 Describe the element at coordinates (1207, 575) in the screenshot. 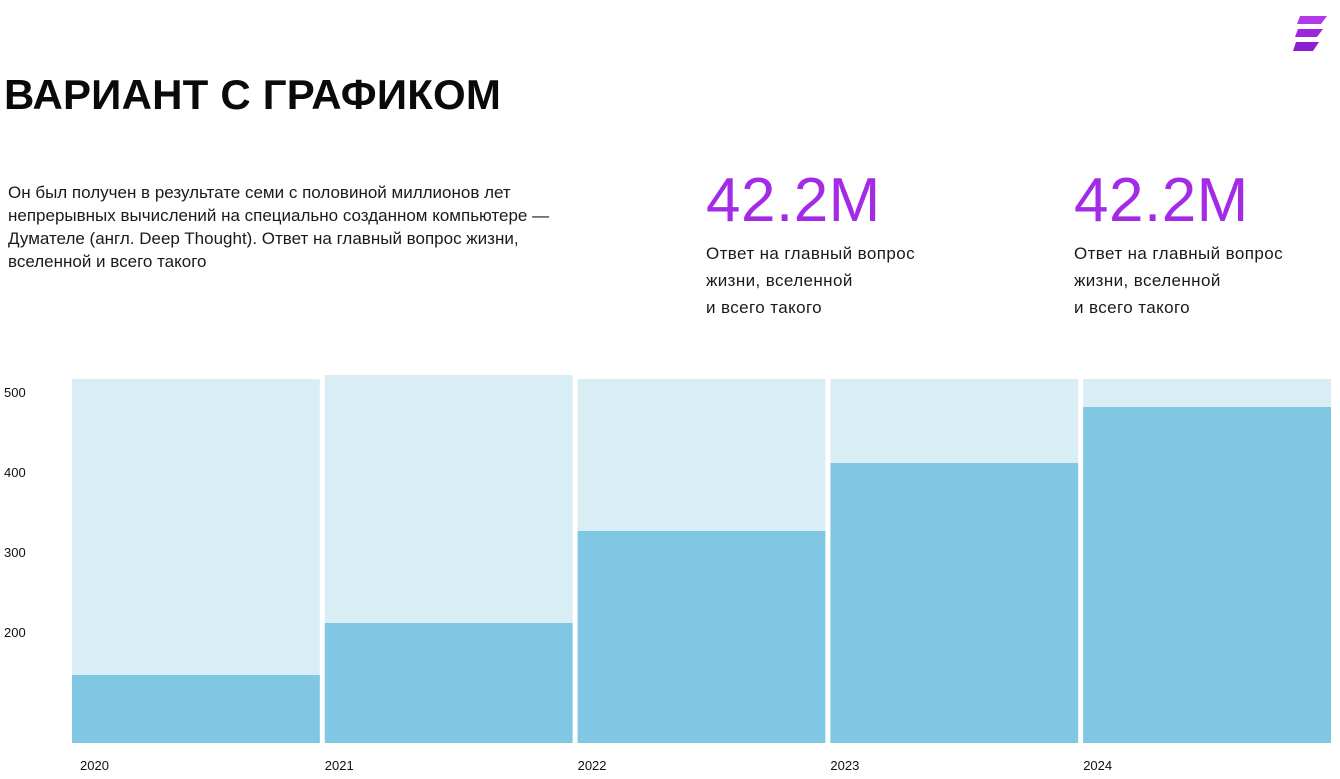

I see `bar-2024` at that location.